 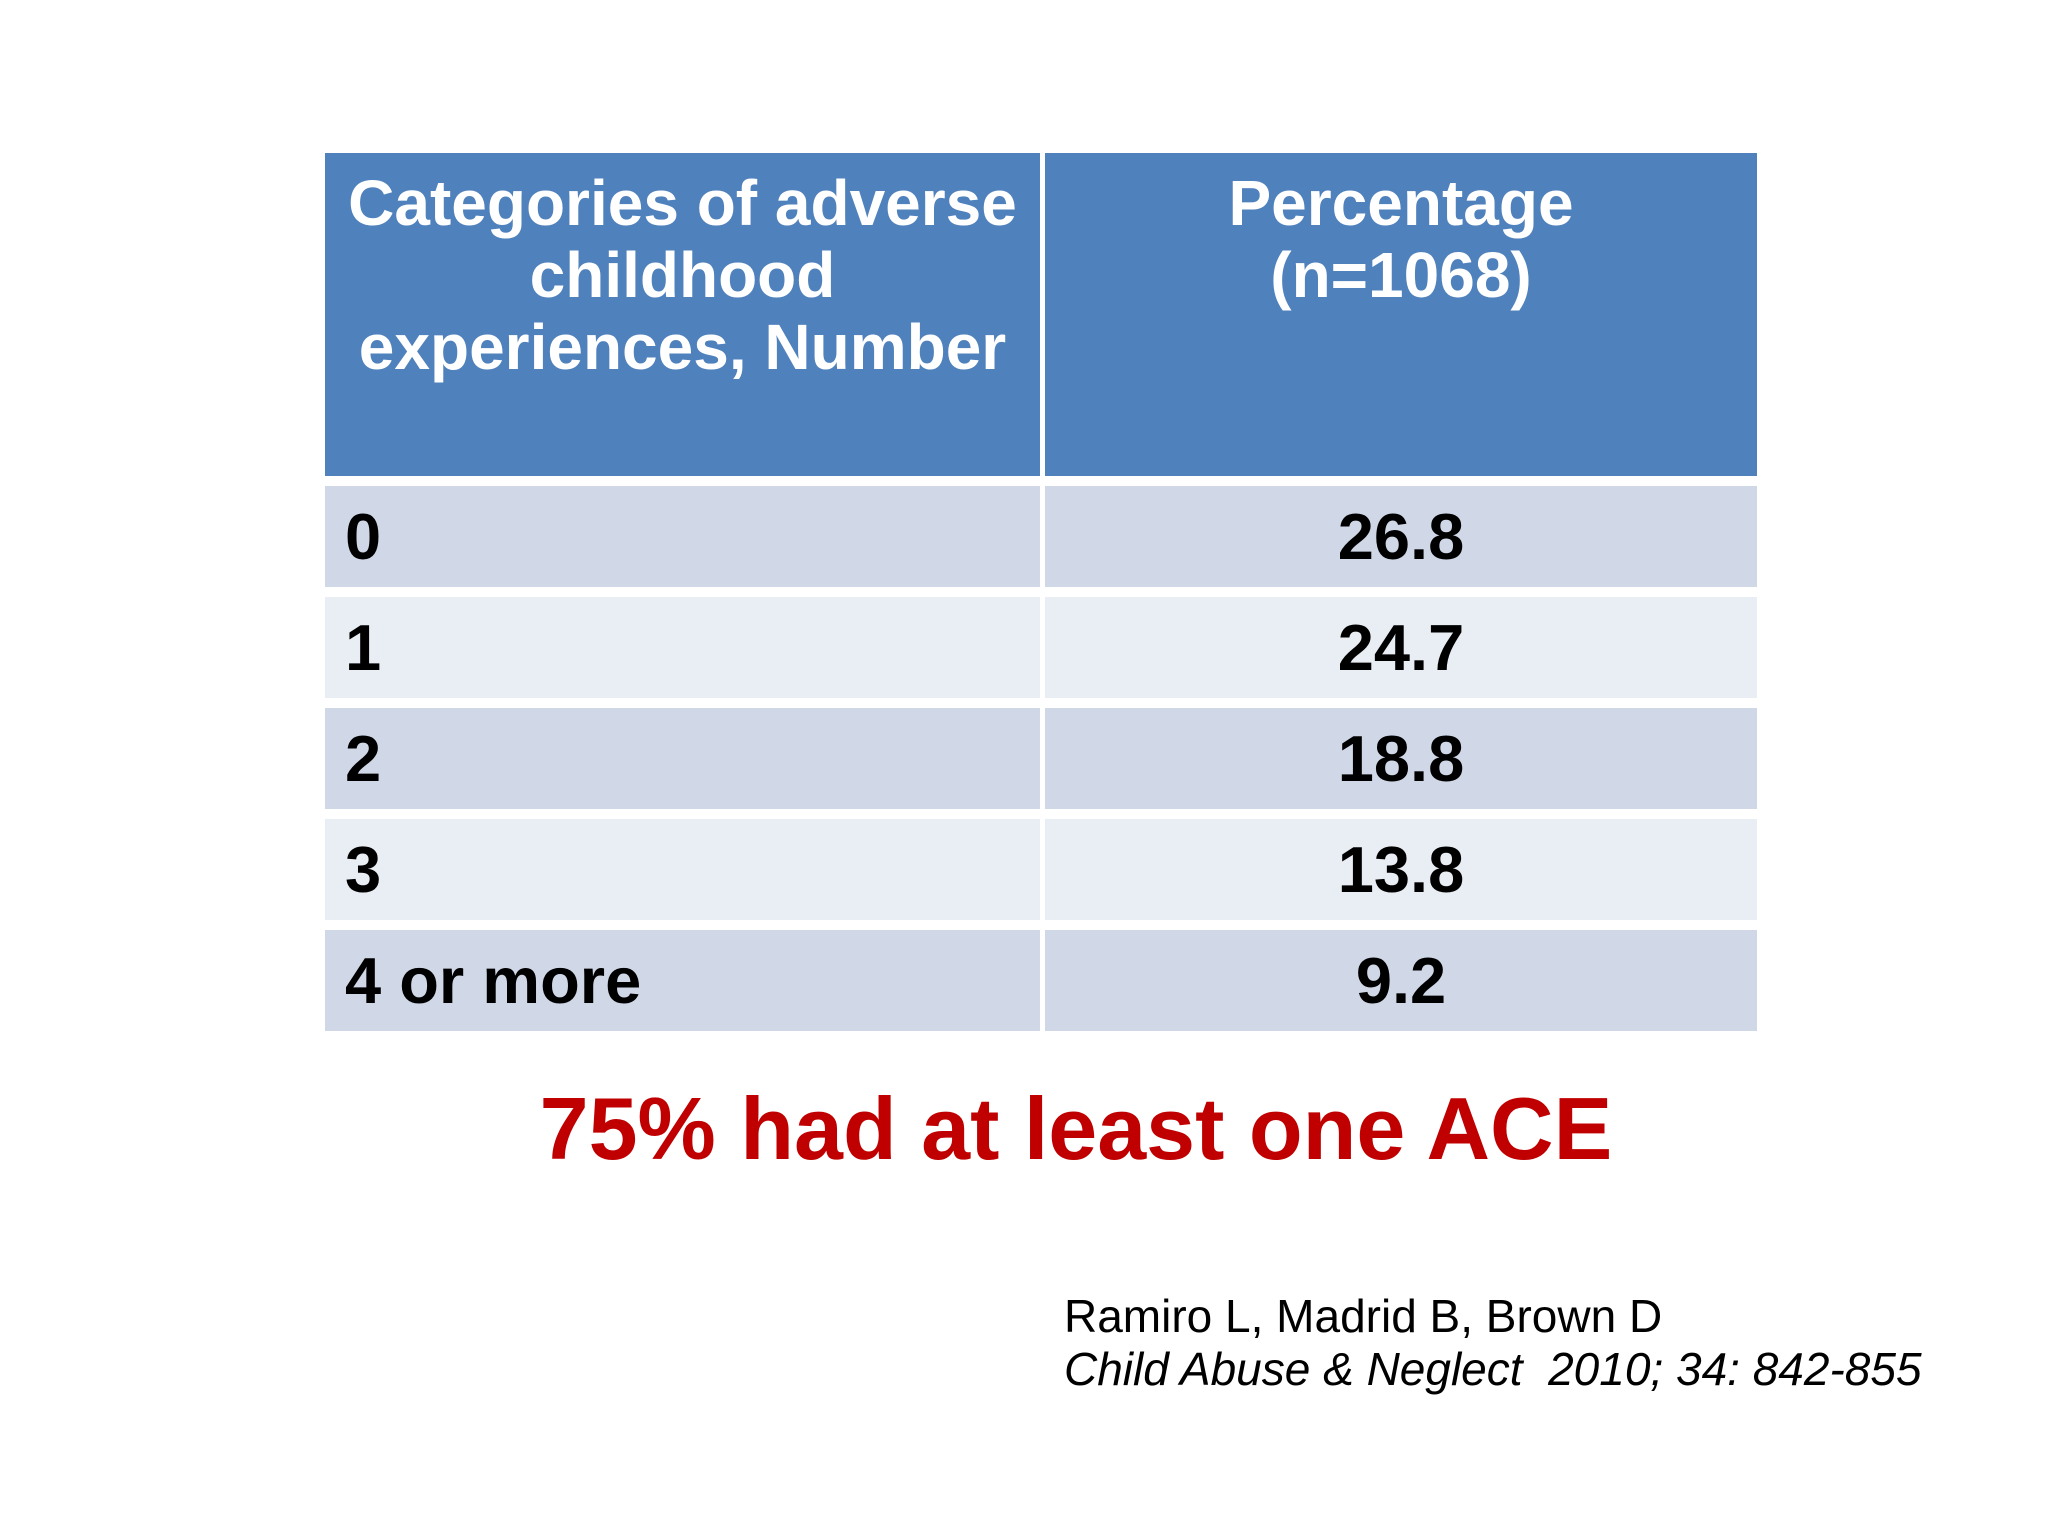 What do you see at coordinates (1401, 275) in the screenshot?
I see `table-header-percentage-line: (n=1068)` at bounding box center [1401, 275].